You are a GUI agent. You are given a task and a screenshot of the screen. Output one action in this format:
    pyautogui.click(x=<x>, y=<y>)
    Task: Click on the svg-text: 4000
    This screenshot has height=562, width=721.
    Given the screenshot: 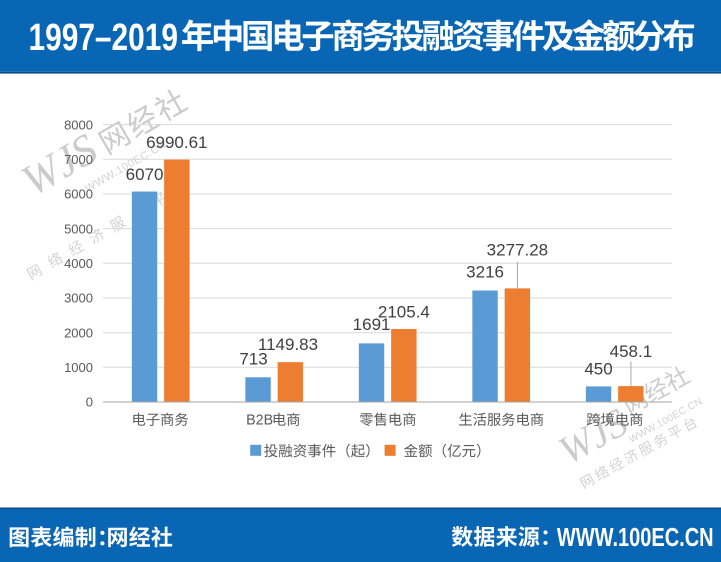 What is the action you would take?
    pyautogui.click(x=78, y=263)
    